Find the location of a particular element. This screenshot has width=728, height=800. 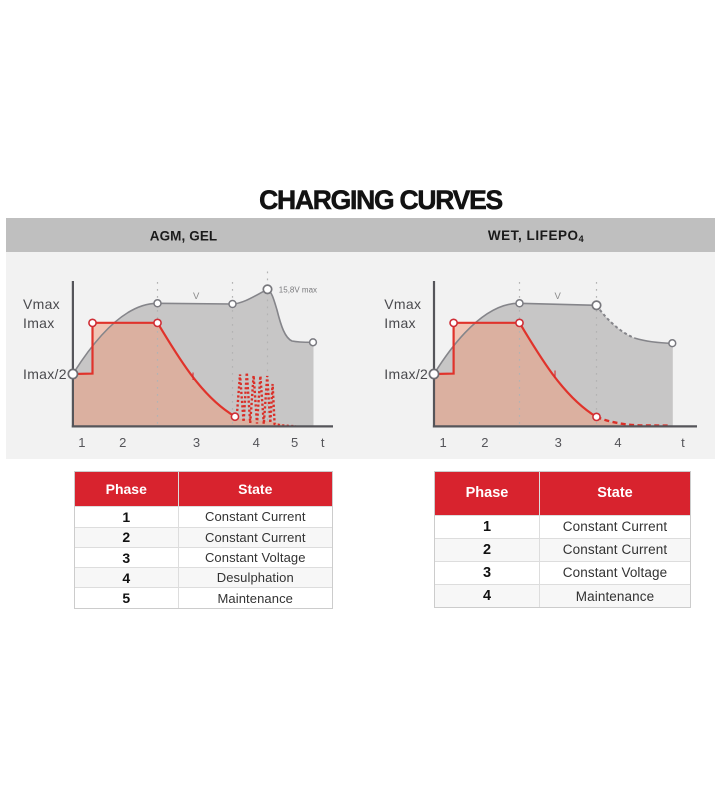

svg-text: 15,8V max is located at coordinates (298, 289).